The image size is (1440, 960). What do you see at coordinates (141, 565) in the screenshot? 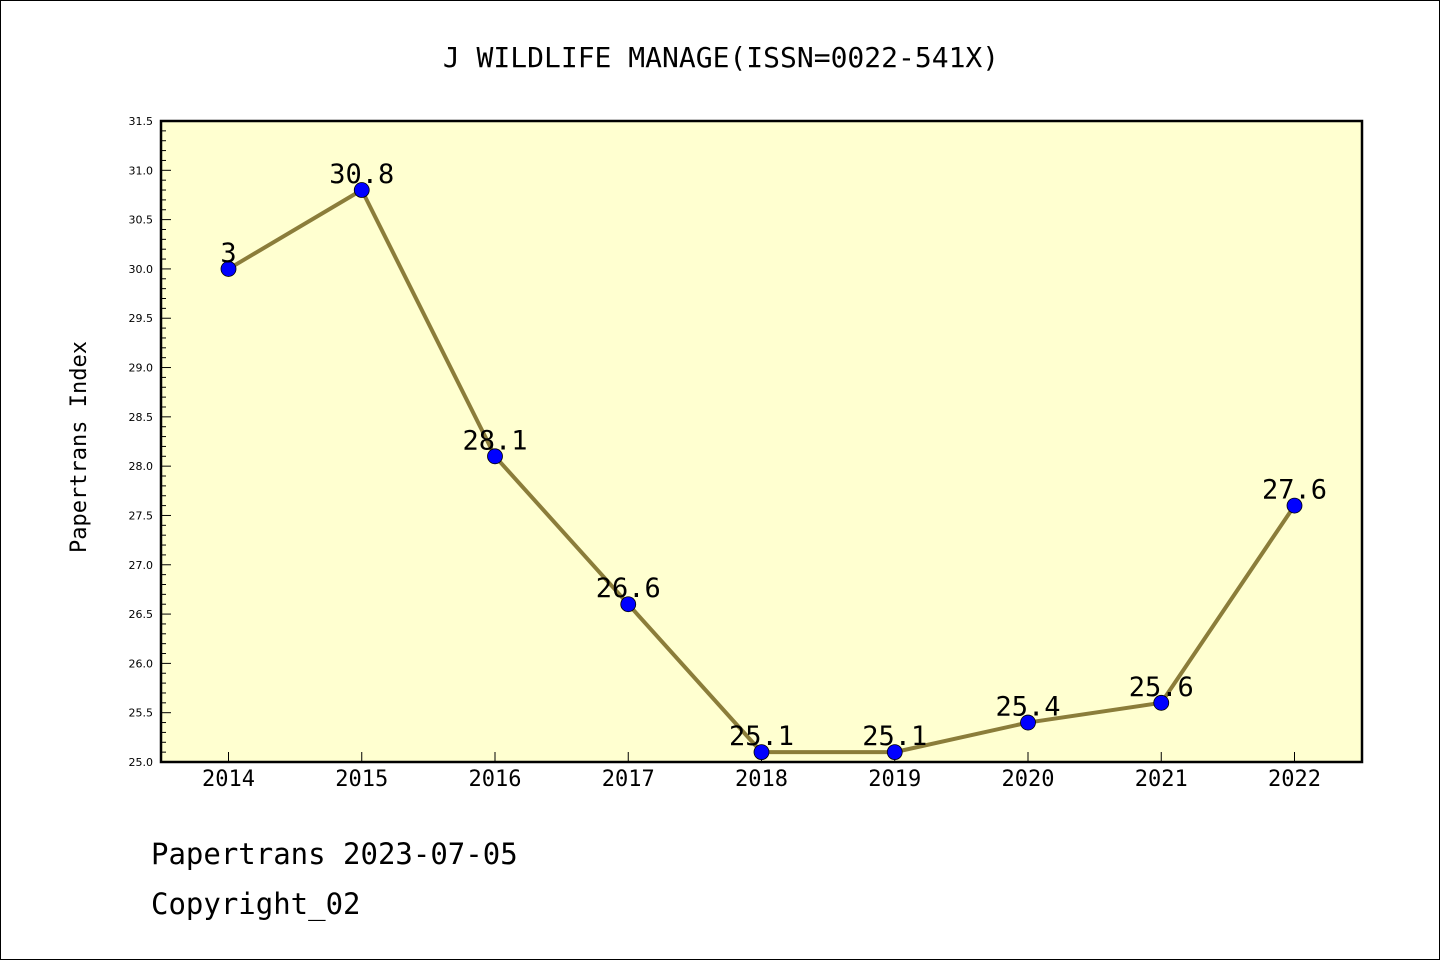
I see `y-tick-label: 27.0` at bounding box center [141, 565].